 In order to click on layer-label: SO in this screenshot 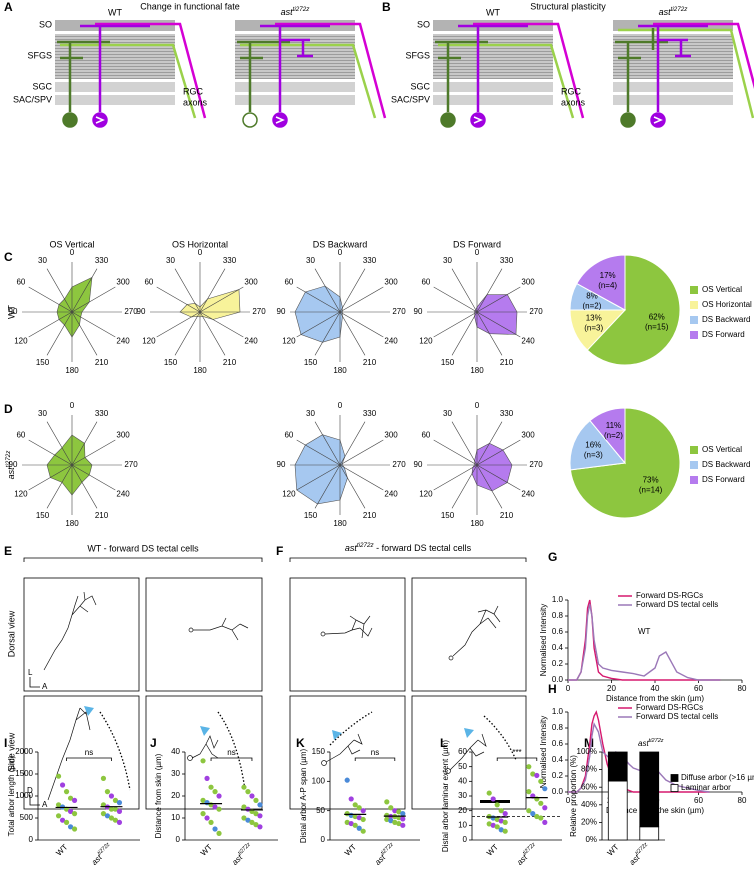, I will do `click(45, 24)`.